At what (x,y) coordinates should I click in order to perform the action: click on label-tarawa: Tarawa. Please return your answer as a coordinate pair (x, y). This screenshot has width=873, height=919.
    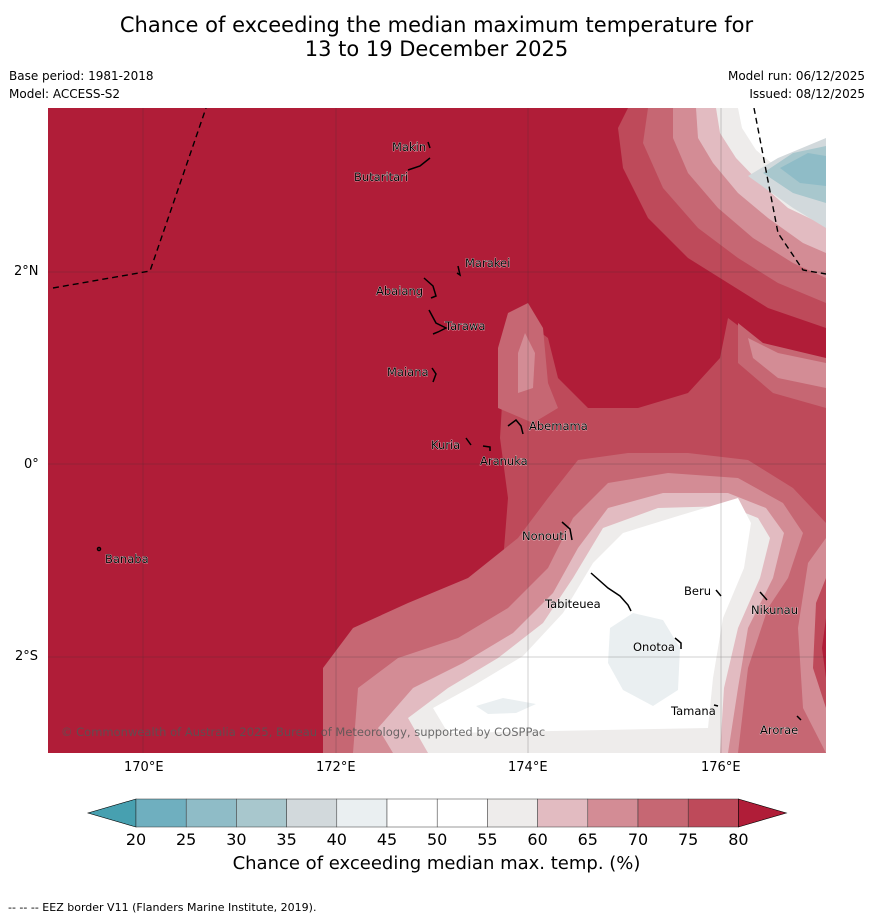
    Looking at the image, I should click on (464, 326).